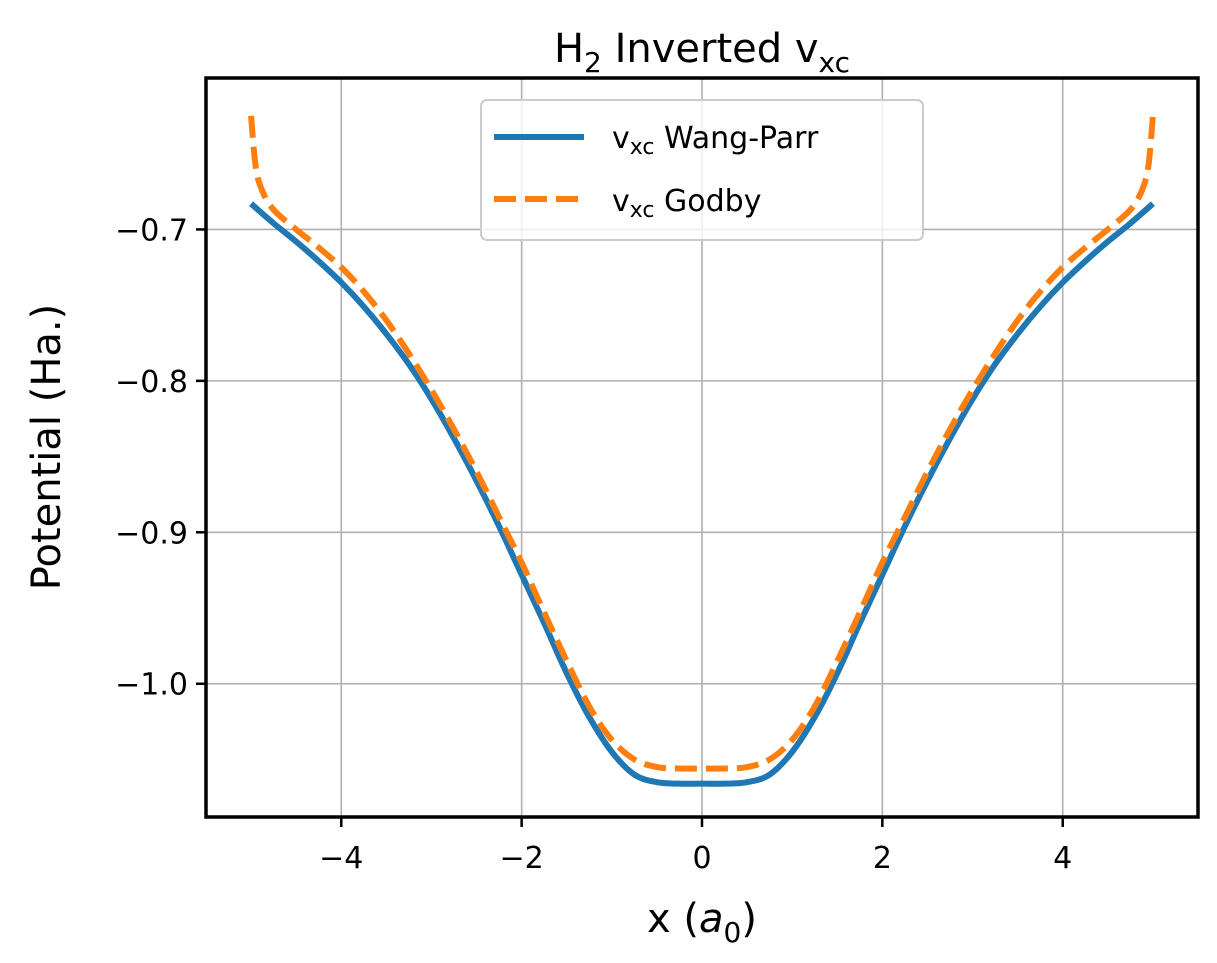 The height and width of the screenshot is (963, 1217). I want to click on y-axis-label: Potential (Ha.), so click(47, 447).